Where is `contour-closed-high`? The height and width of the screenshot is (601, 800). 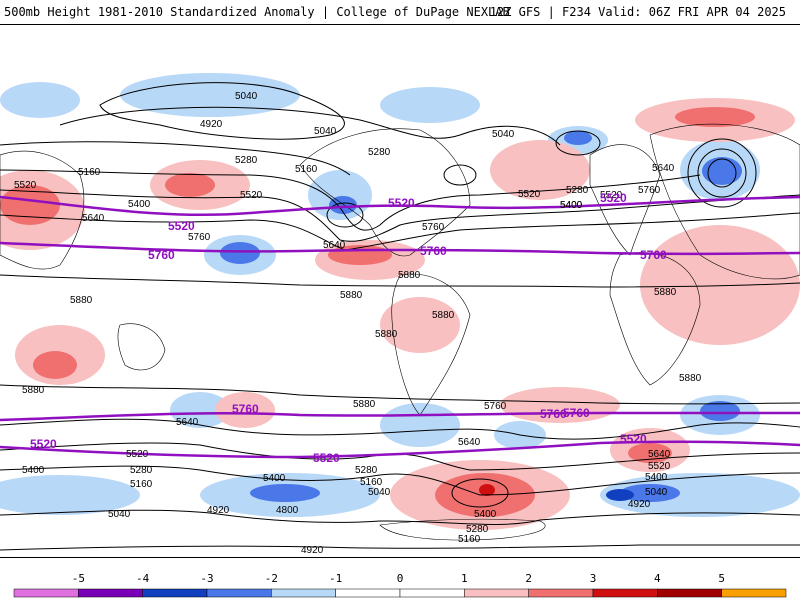
contour-closed-high is located at coordinates (480, 493).